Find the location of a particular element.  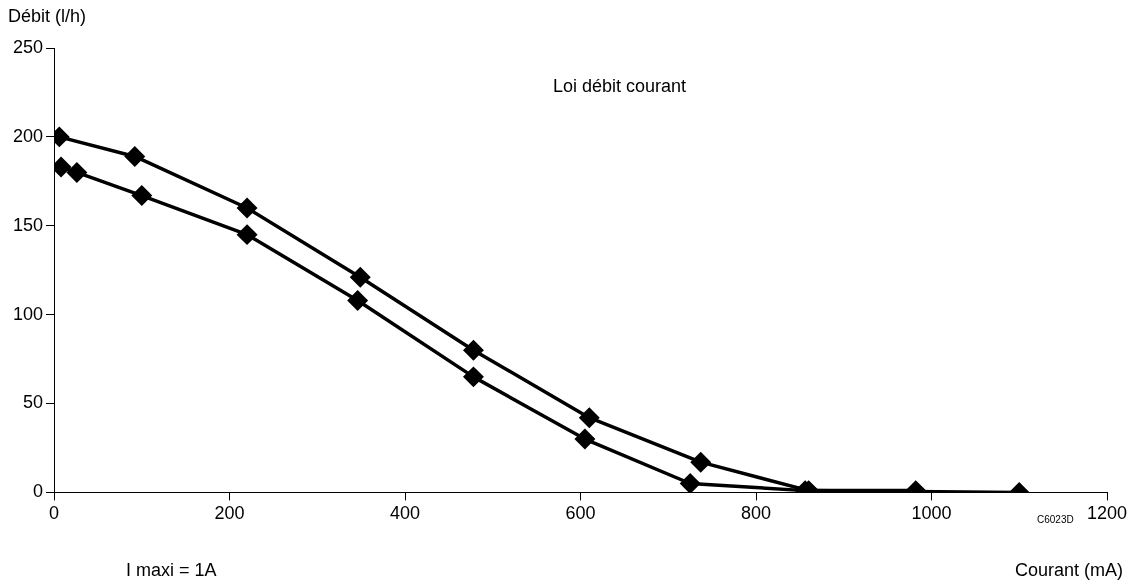

y-tick-label: 200 is located at coordinates (28, 135).